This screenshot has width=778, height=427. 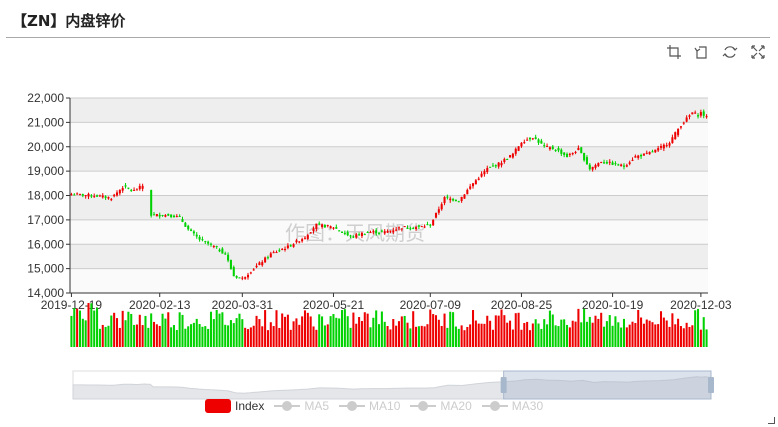 What do you see at coordinates (234, 406) in the screenshot?
I see `legend-item-index: Index` at bounding box center [234, 406].